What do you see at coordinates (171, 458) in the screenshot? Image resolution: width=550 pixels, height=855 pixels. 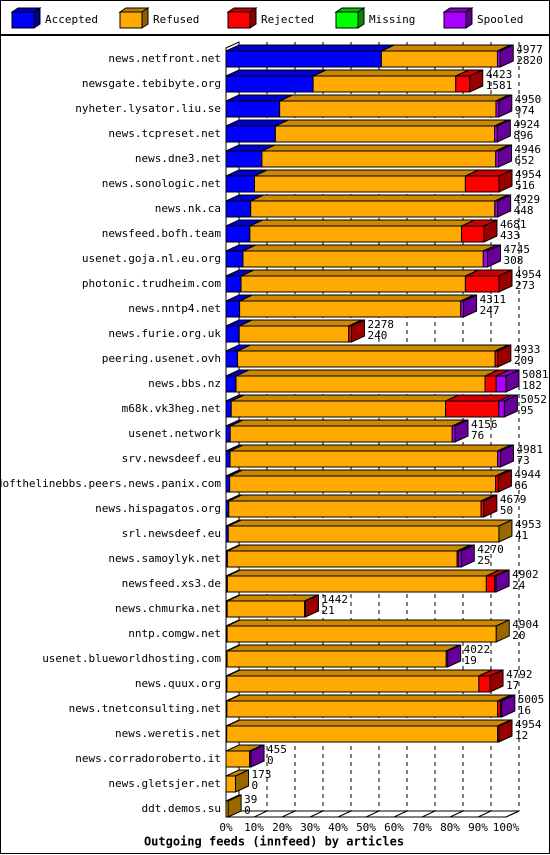 I see `y-tick-label: srv.newsdeef.eu` at bounding box center [171, 458].